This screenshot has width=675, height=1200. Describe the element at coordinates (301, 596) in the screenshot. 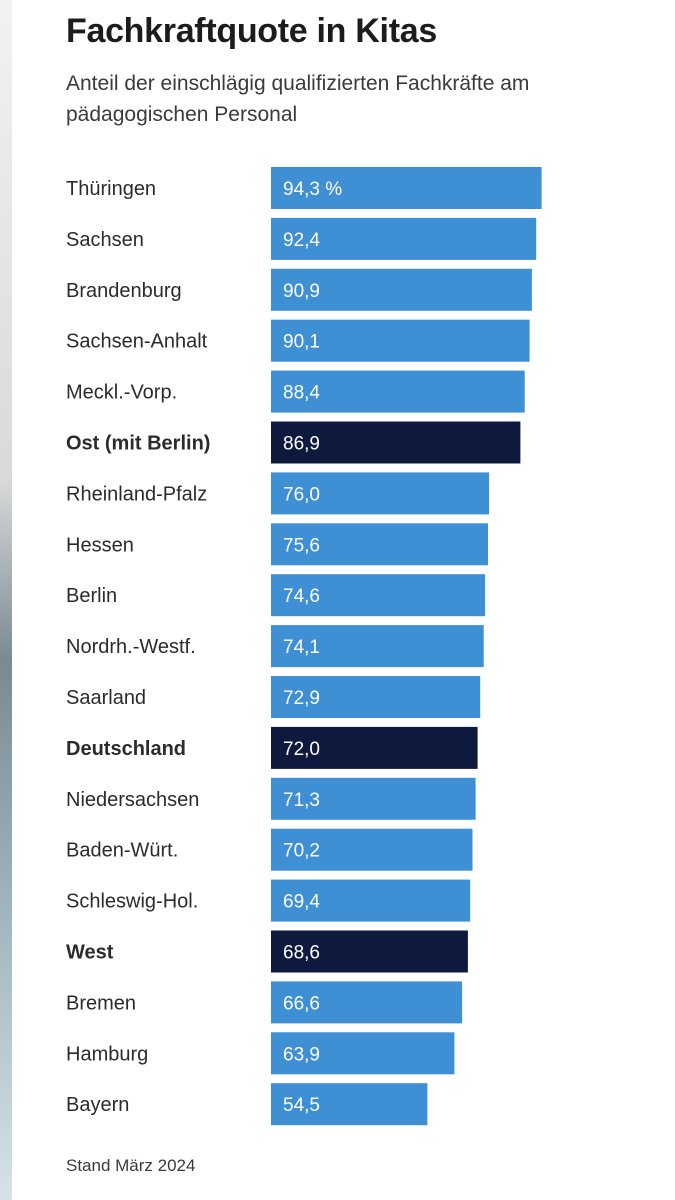

I see `value-label-berlin: 74,6` at that location.